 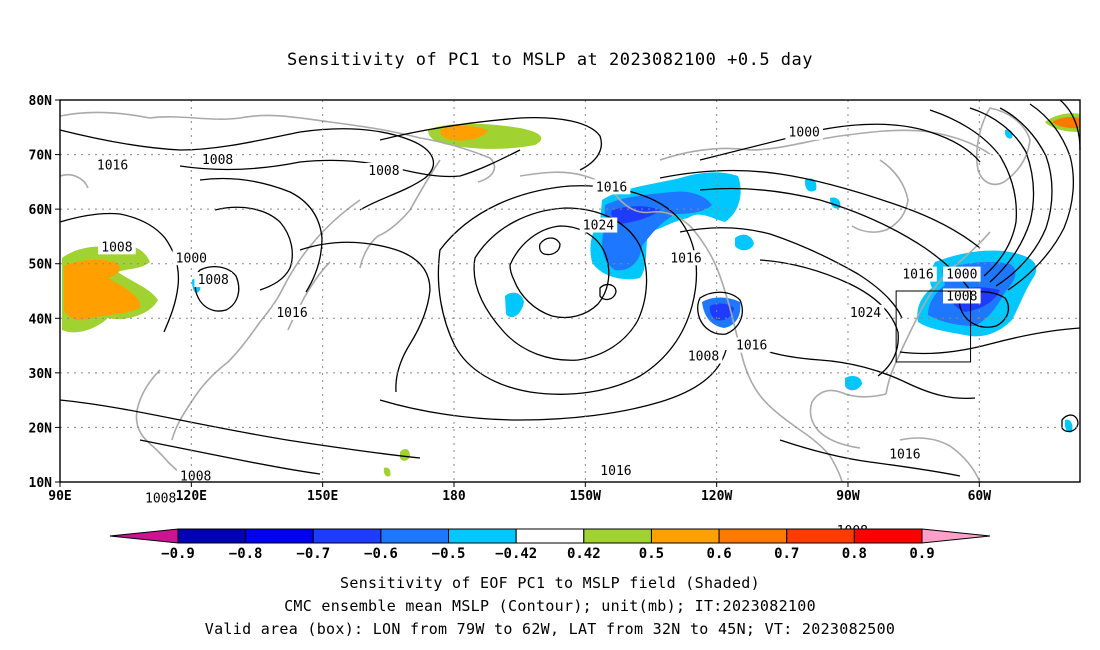 I want to click on colorbar-label: 0.8, so click(x=854, y=554).